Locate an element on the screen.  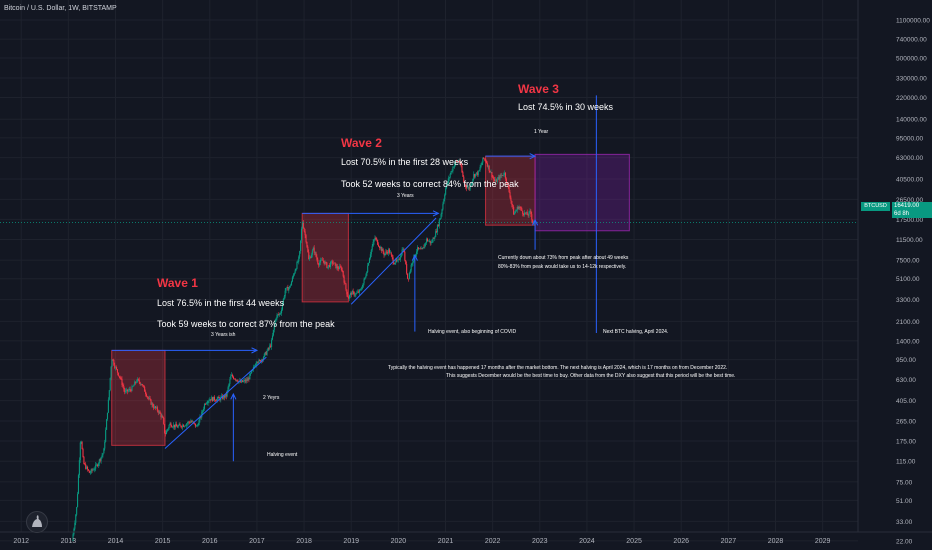
x-tick-label: 2015 is located at coordinates (163, 541).